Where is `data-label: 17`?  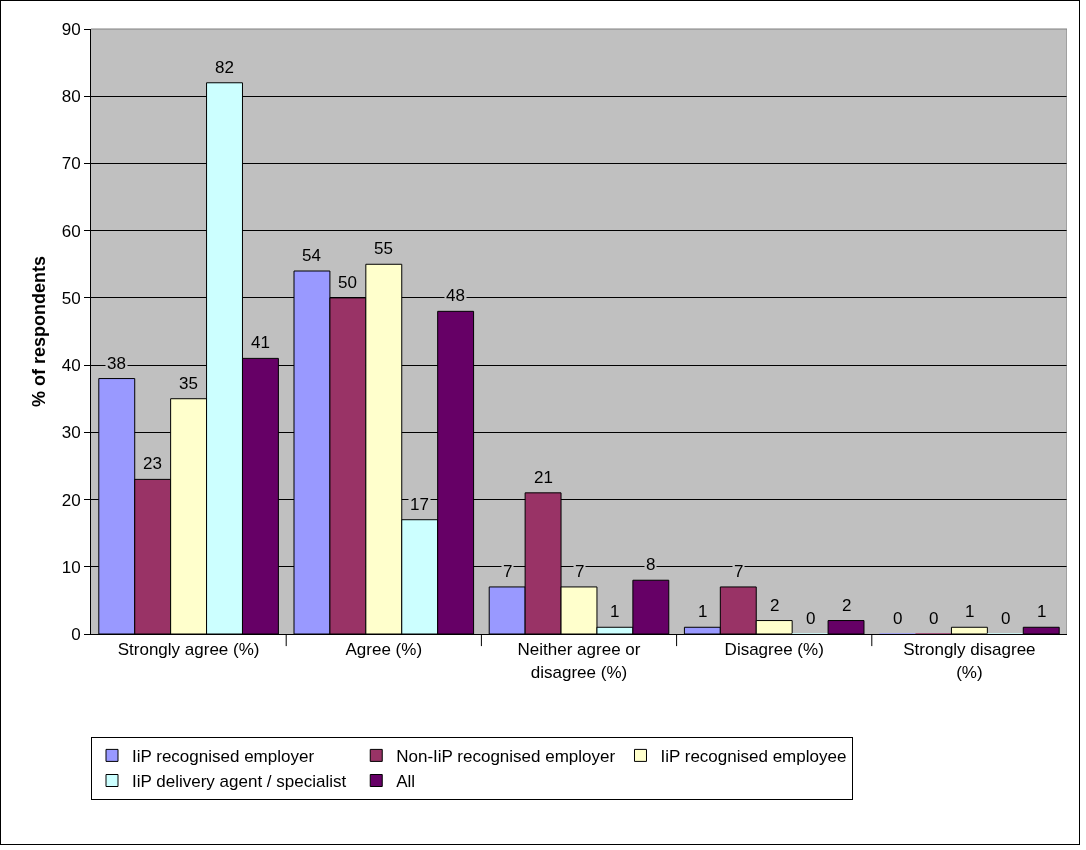
data-label: 17 is located at coordinates (419, 504).